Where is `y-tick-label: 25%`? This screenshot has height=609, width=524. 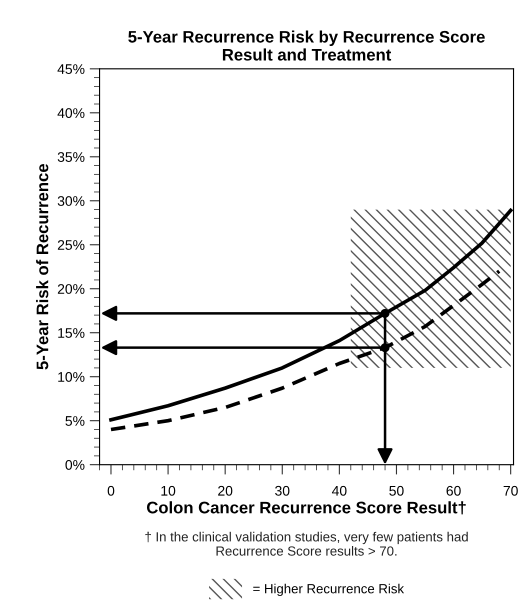 y-tick-label: 25% is located at coordinates (71, 245).